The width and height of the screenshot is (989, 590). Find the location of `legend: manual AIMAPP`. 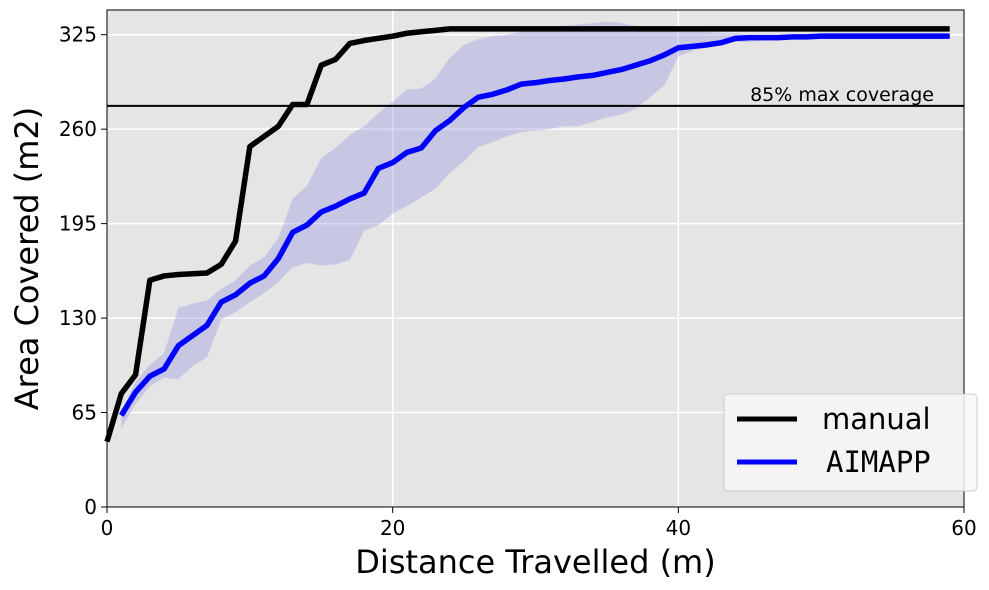

legend: manual AIMAPP is located at coordinates (850, 442).